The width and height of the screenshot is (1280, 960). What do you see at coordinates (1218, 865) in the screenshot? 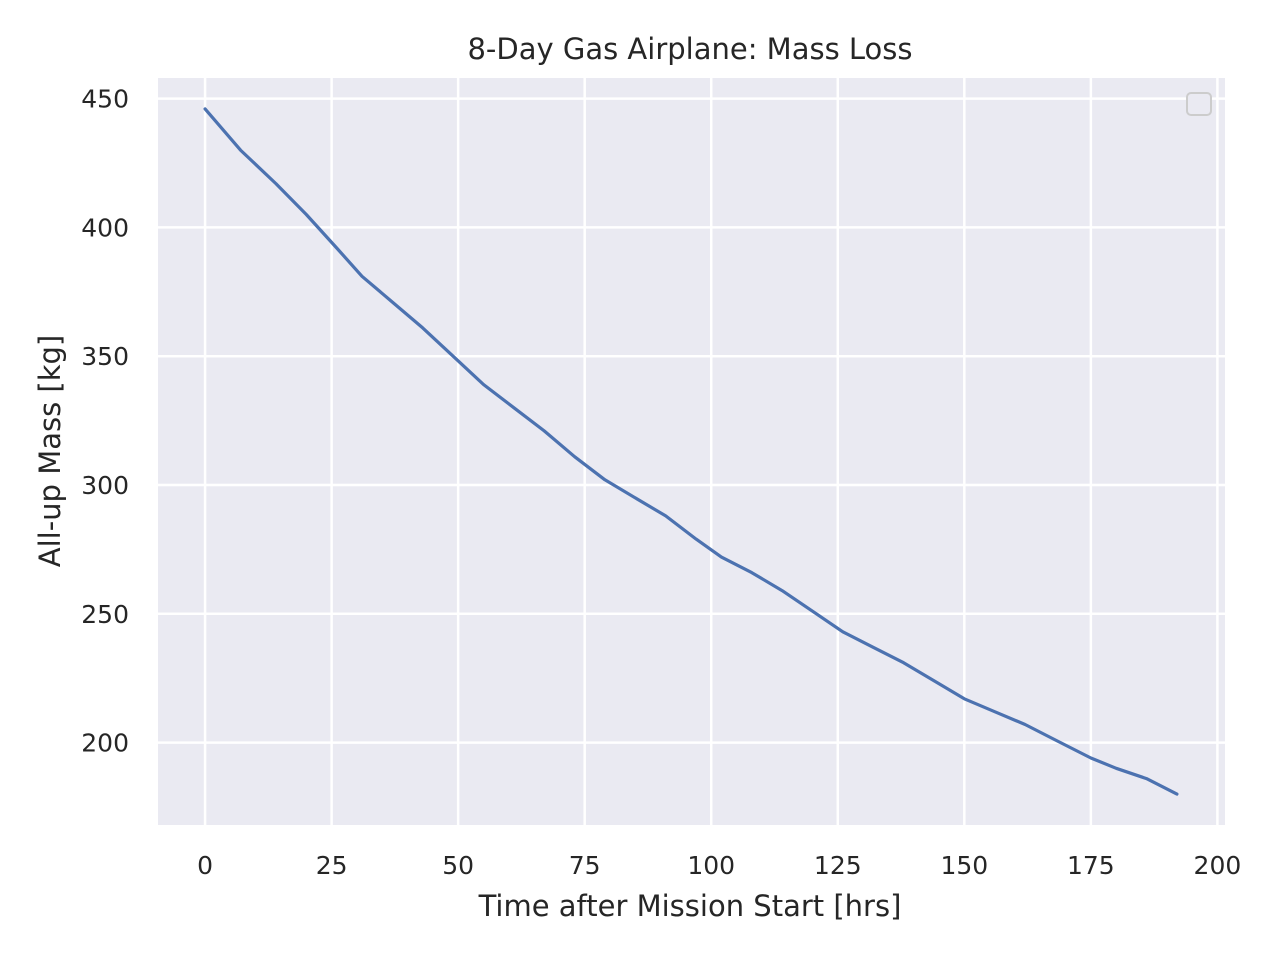
I see `x-tick-label: 200` at bounding box center [1218, 865].